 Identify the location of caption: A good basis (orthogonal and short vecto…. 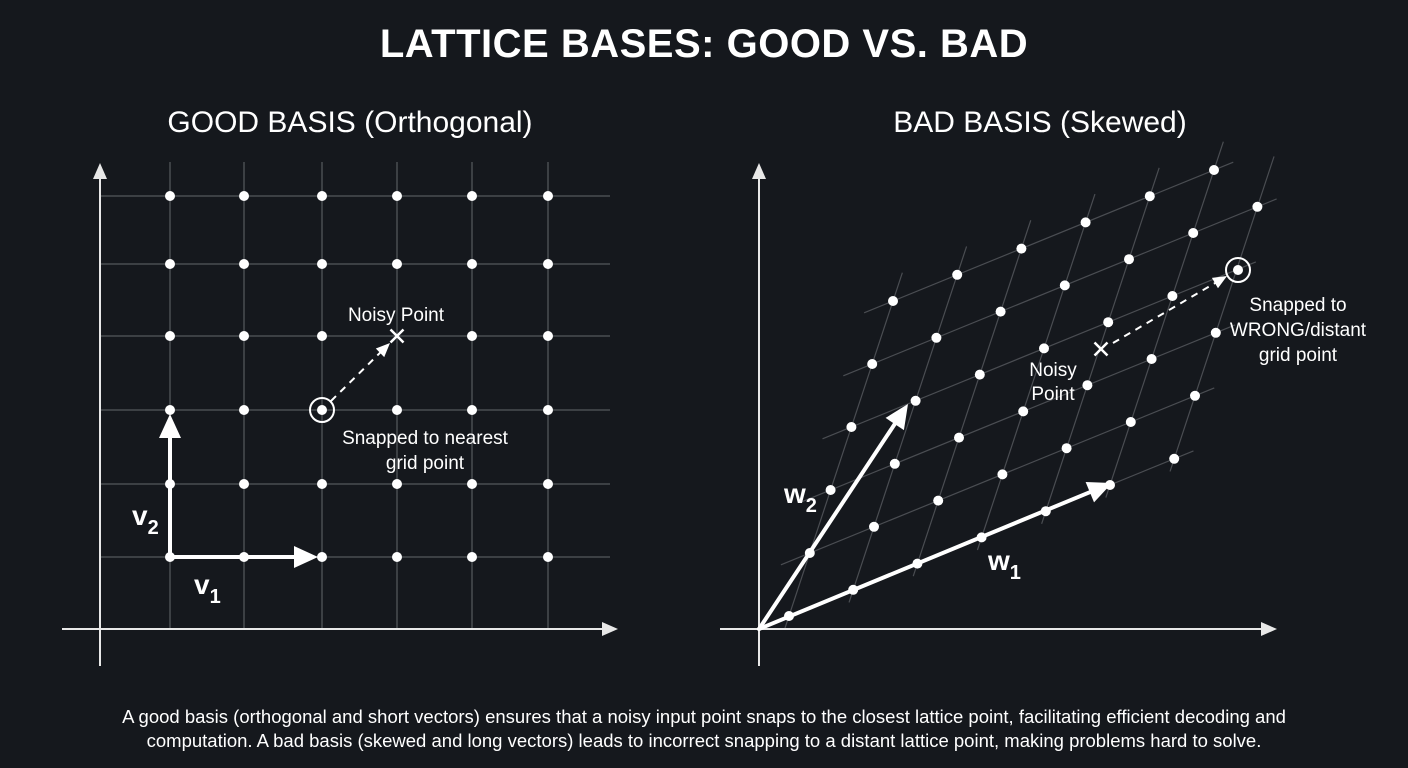
(704, 729).